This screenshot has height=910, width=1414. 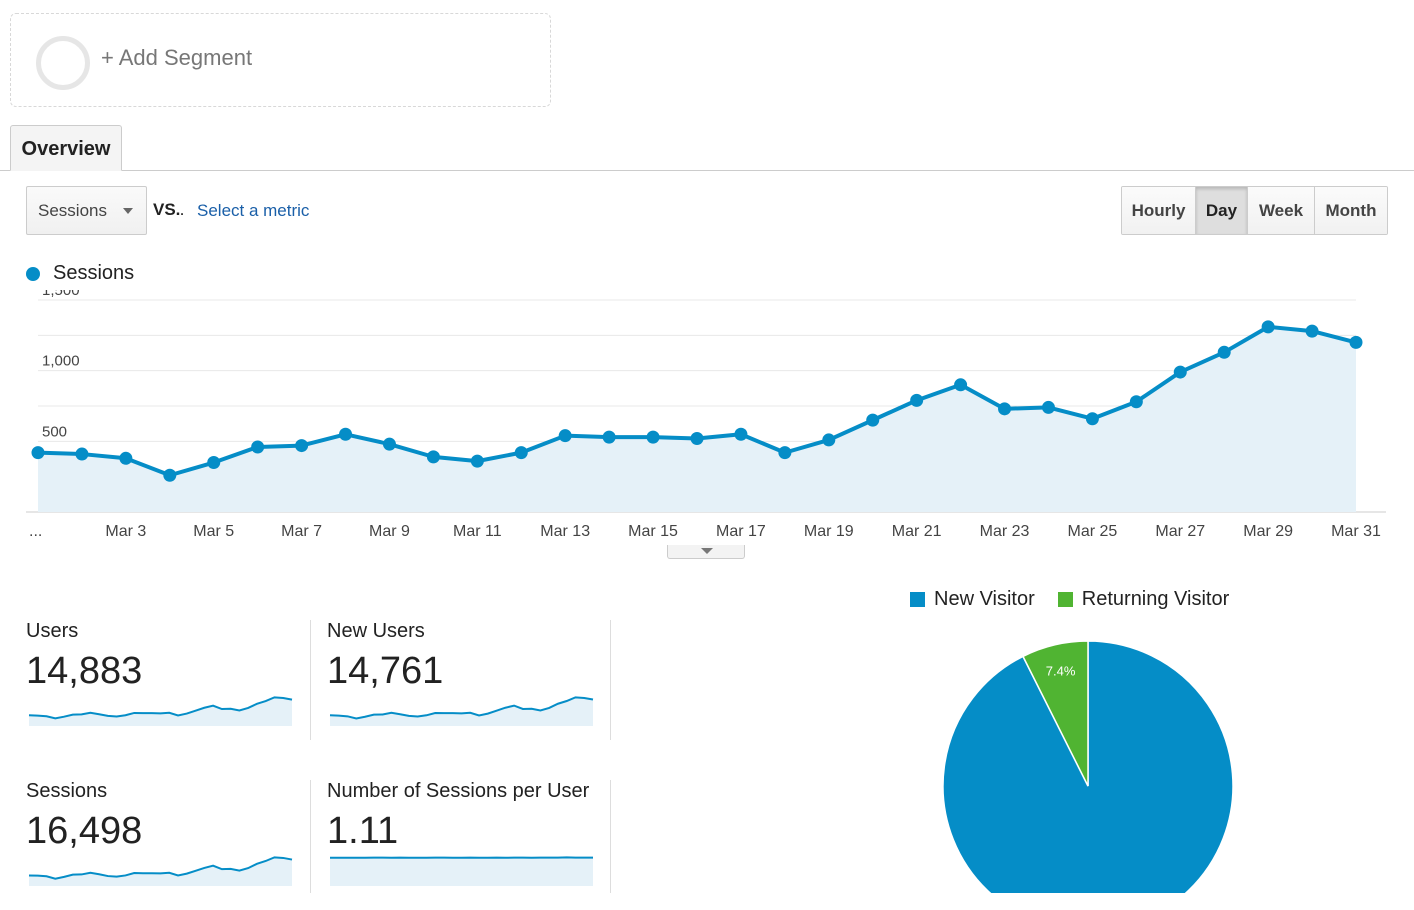 I want to click on scorecard-value: 14,761, so click(x=385, y=671).